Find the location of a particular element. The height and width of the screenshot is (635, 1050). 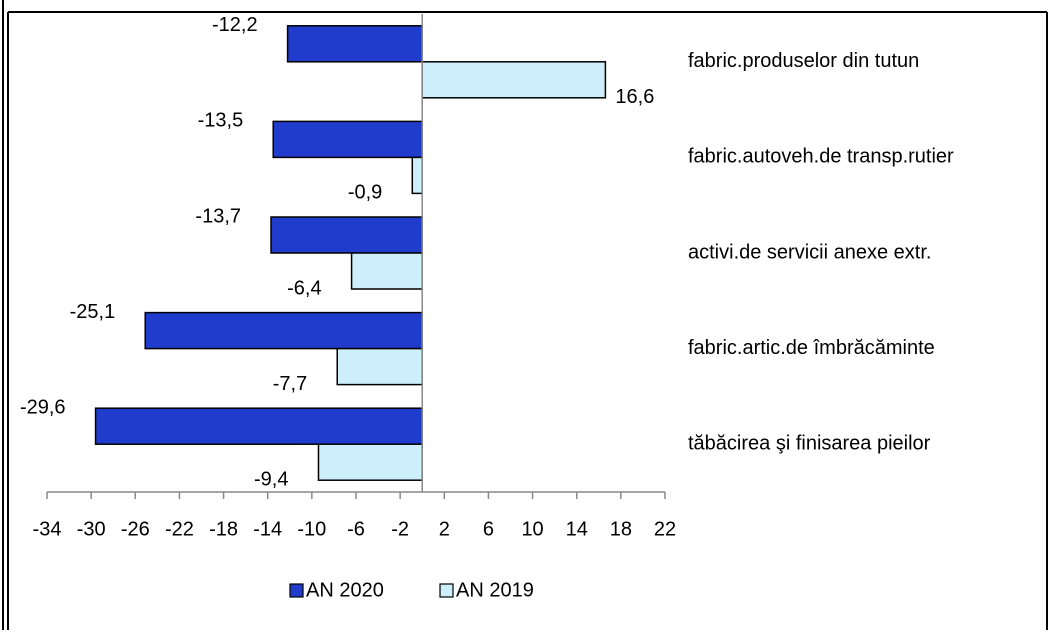

data-label: 16,6 is located at coordinates (634, 97).